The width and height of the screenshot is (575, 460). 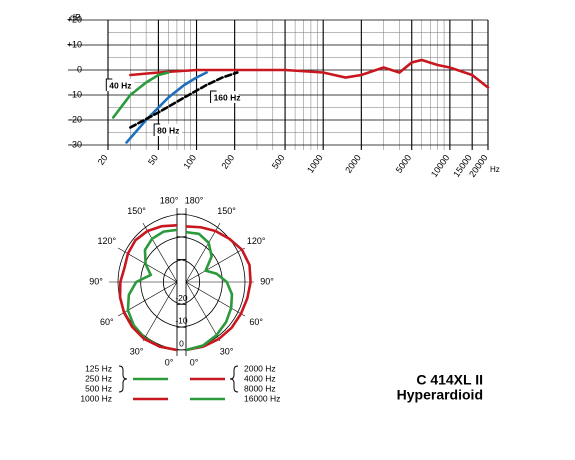 What do you see at coordinates (75, 94) in the screenshot?
I see `y-tick-label: -10` at bounding box center [75, 94].